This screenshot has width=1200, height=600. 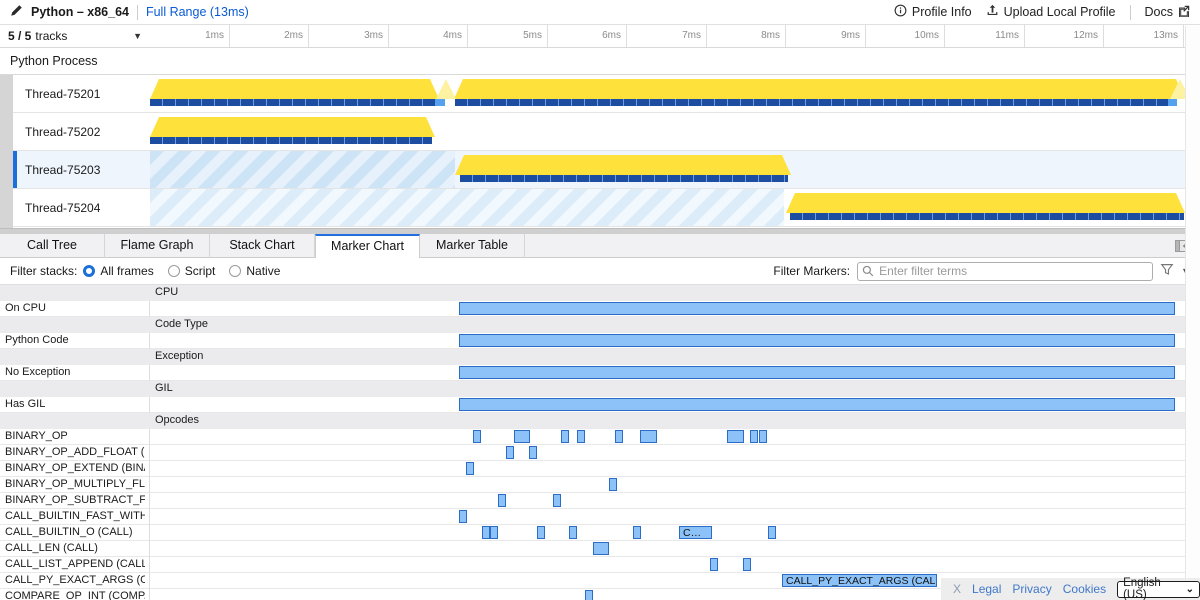 I want to click on full-range-button: Full Range (13ms), so click(x=197, y=12).